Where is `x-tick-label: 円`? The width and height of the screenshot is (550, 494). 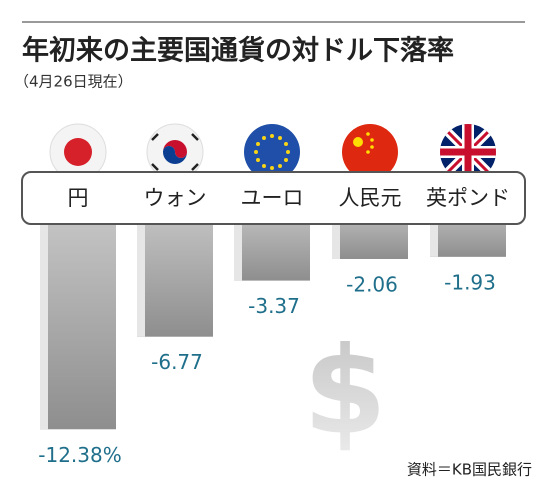
x-tick-label: 円 is located at coordinates (78, 198).